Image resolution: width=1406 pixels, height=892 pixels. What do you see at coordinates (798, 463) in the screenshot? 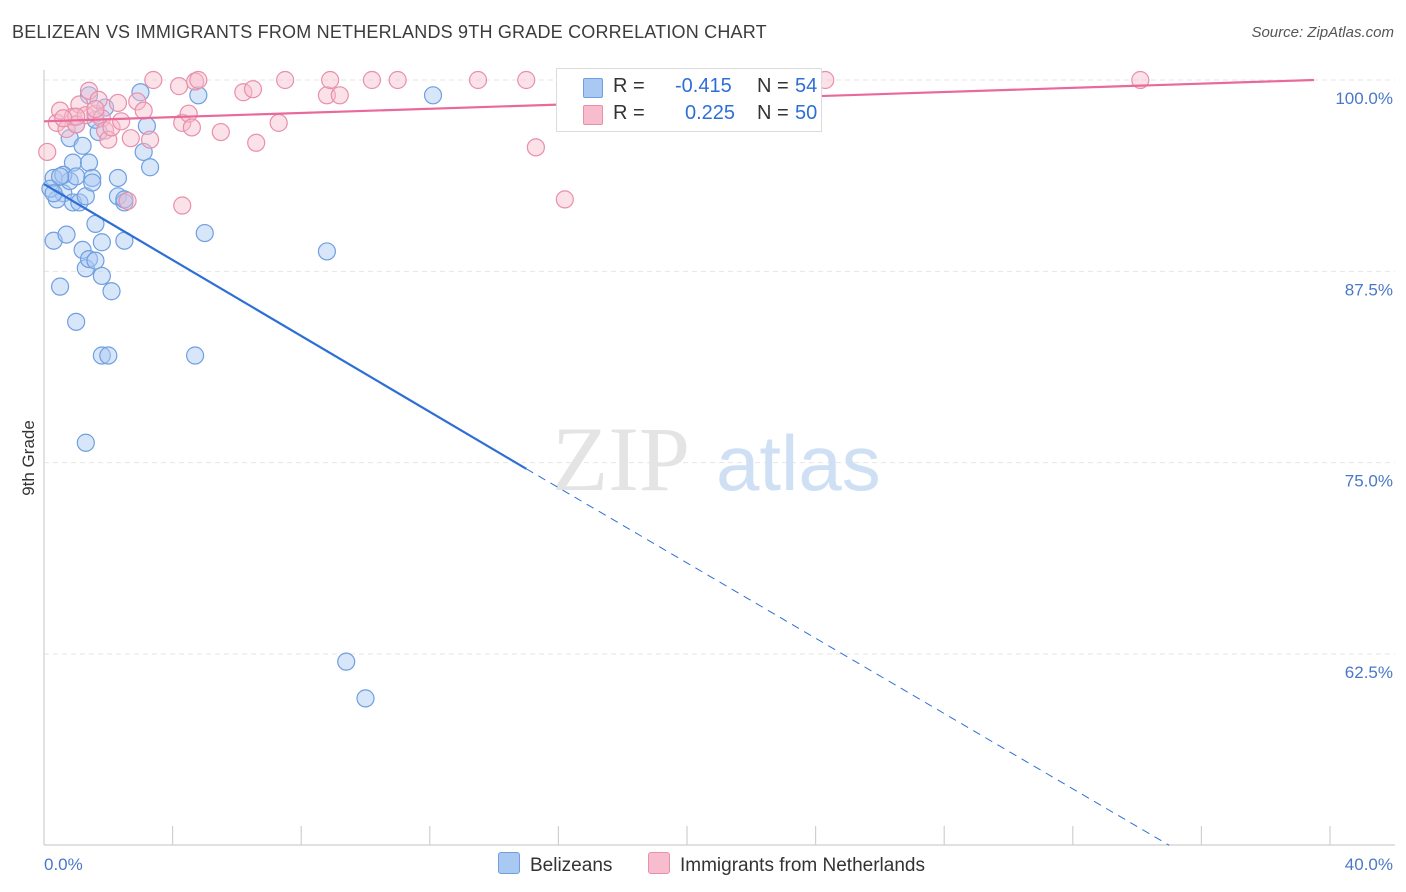
I see `watermark-atlas: atlas` at bounding box center [798, 463].